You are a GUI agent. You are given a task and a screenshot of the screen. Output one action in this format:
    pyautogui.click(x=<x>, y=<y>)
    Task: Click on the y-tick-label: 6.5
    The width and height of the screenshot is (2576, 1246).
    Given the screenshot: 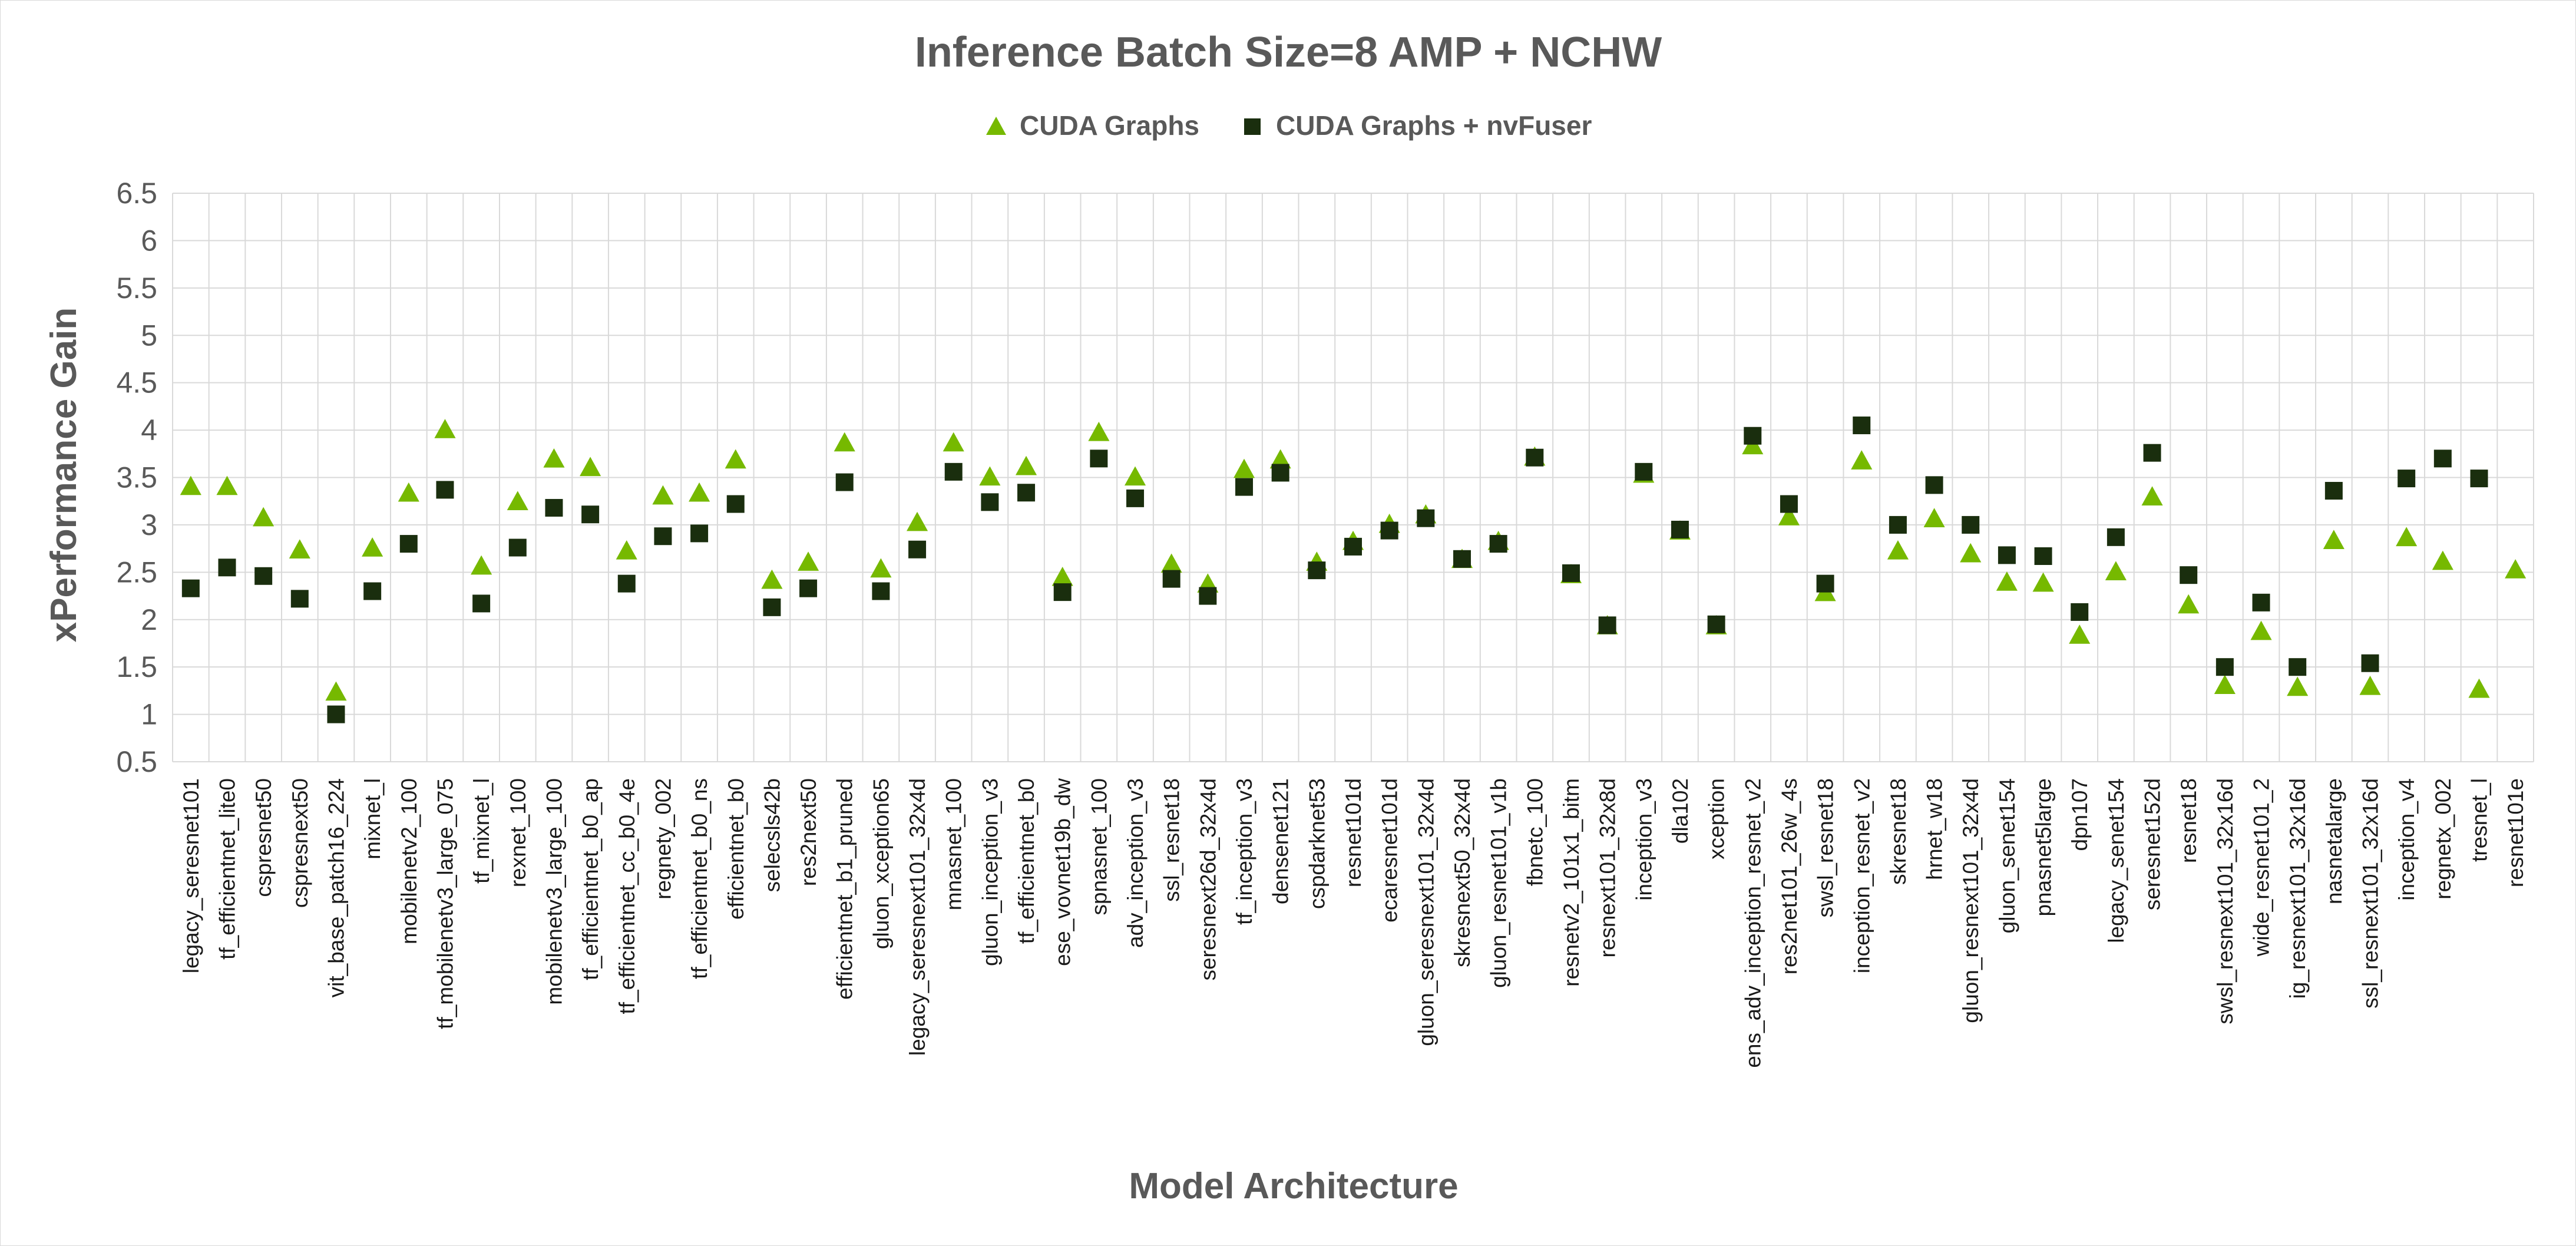 What is the action you would take?
    pyautogui.click(x=136, y=193)
    